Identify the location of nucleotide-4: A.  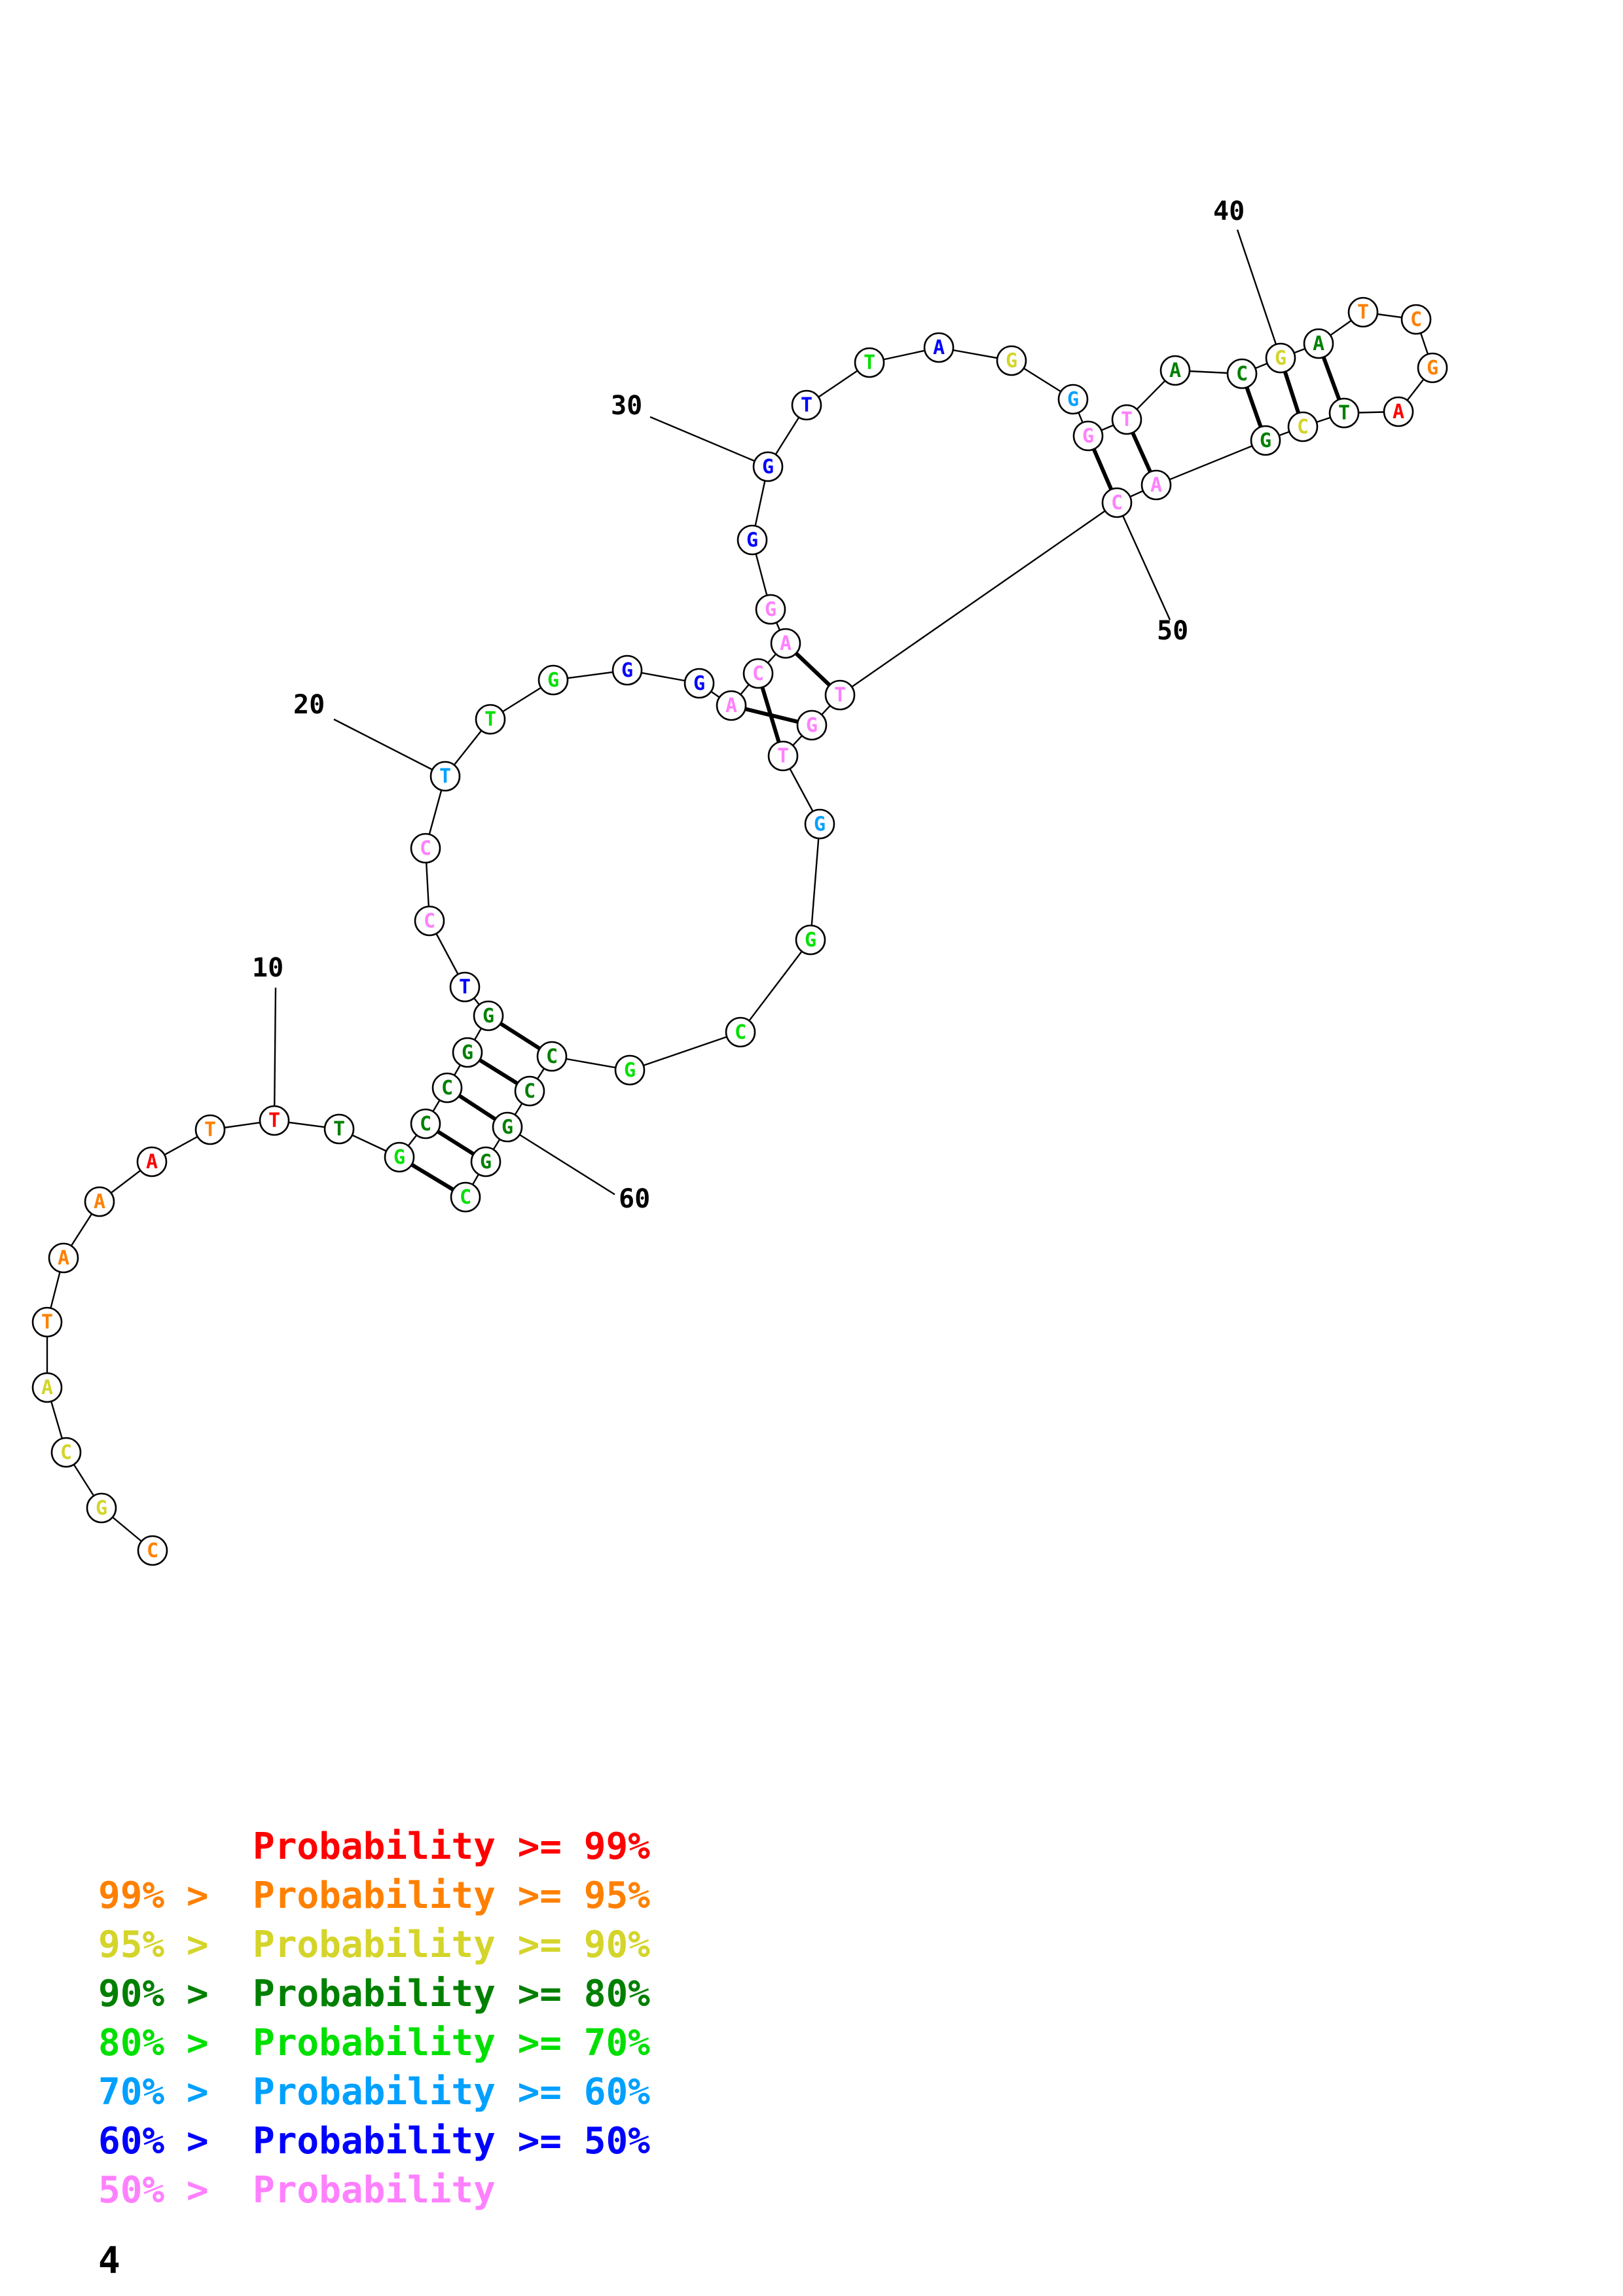
(47, 1387).